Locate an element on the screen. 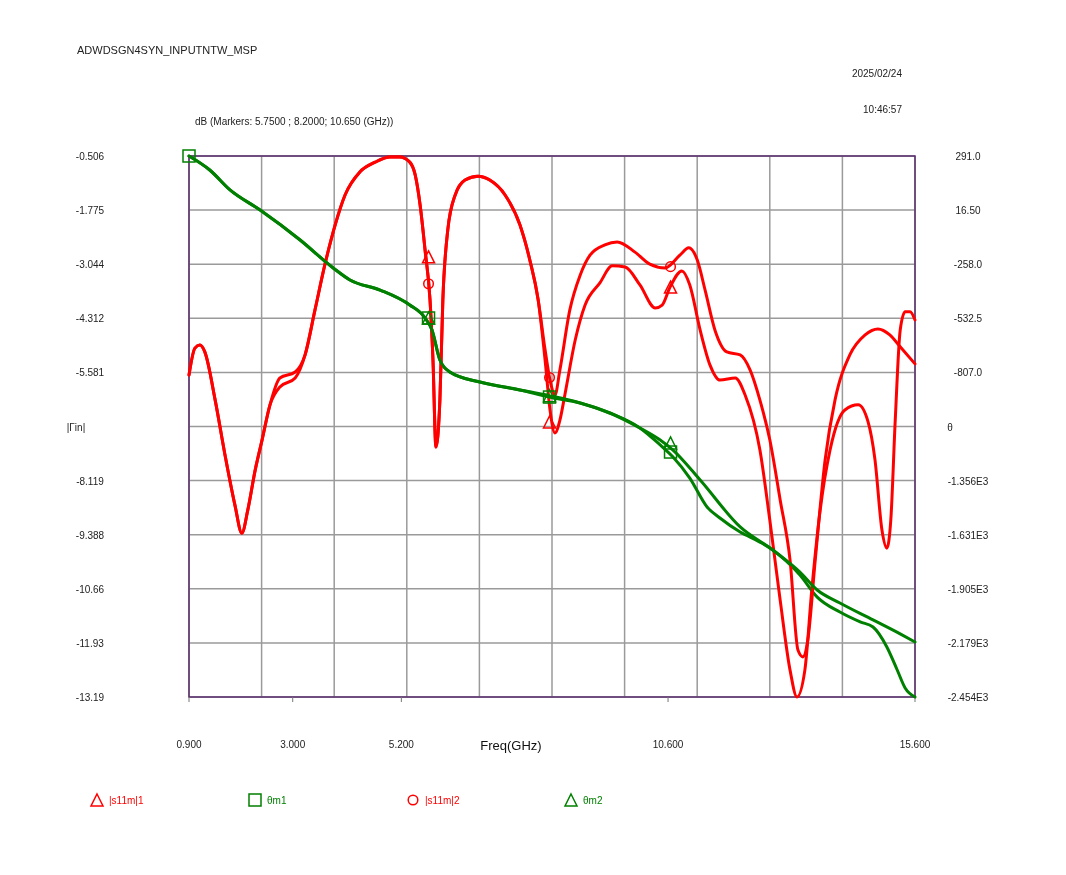  y-tick-label: -0.506 is located at coordinates (90, 156).